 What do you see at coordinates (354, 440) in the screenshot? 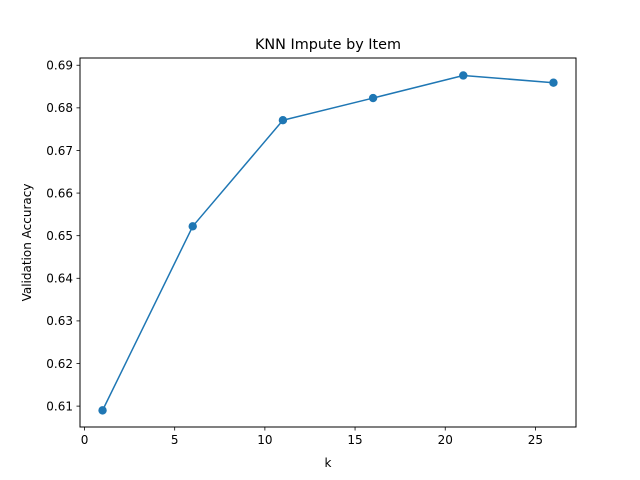
I see `x-tick-label: 15` at bounding box center [354, 440].